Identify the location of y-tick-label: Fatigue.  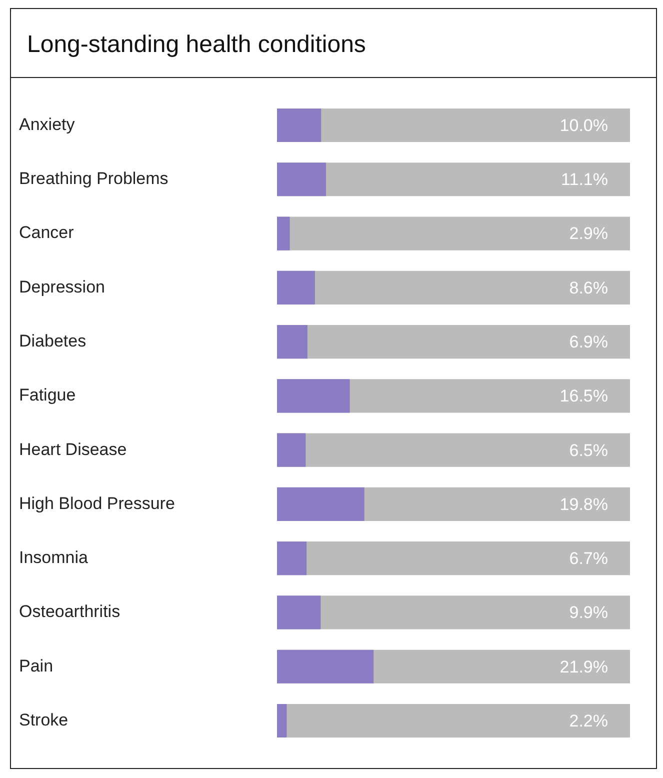
(47, 395).